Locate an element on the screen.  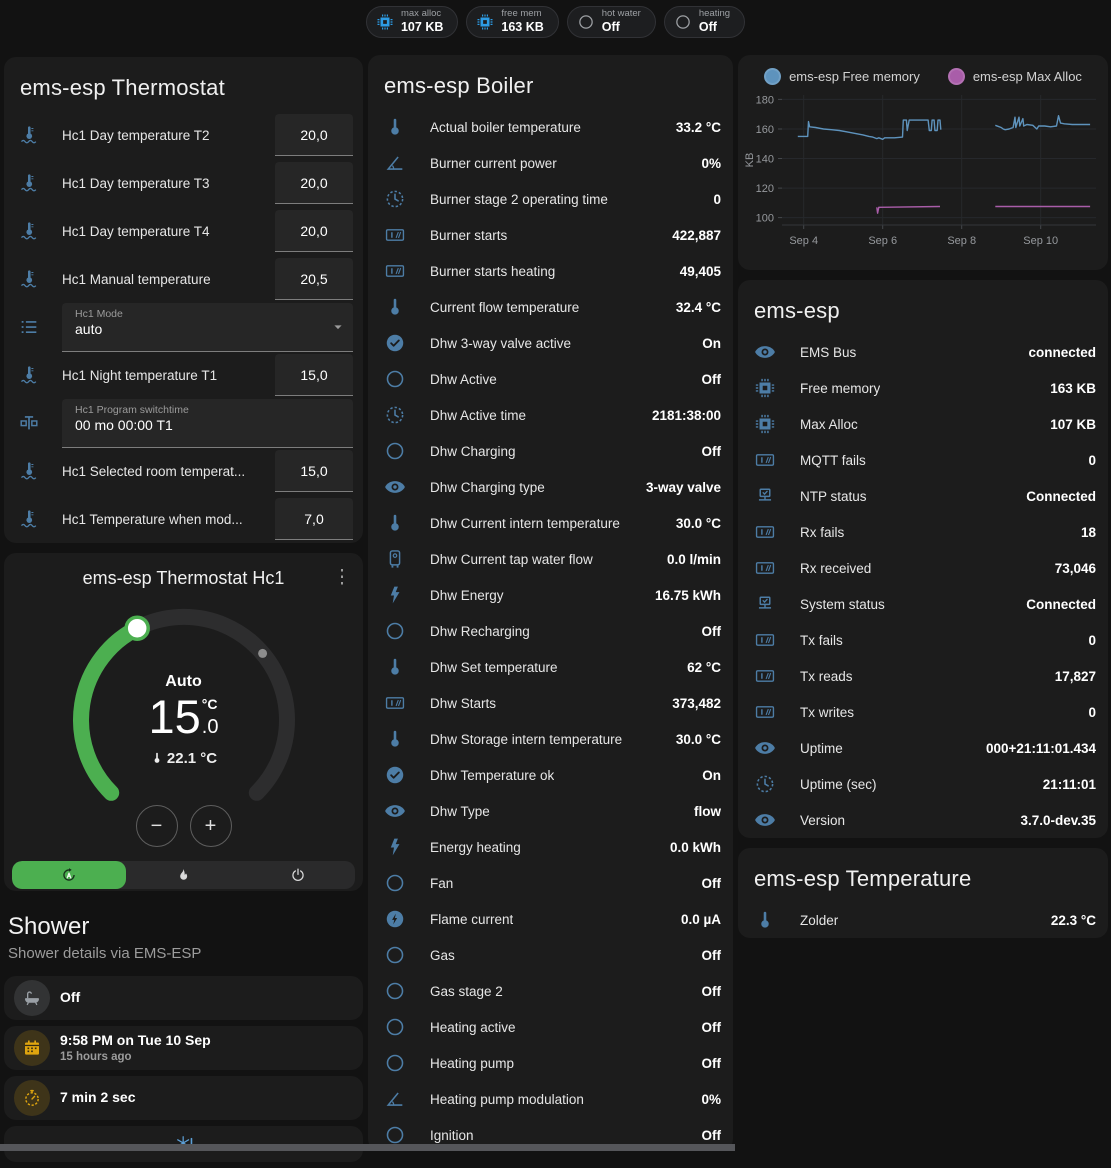
entity-row: Free memory 163 KB is located at coordinates (923, 388).